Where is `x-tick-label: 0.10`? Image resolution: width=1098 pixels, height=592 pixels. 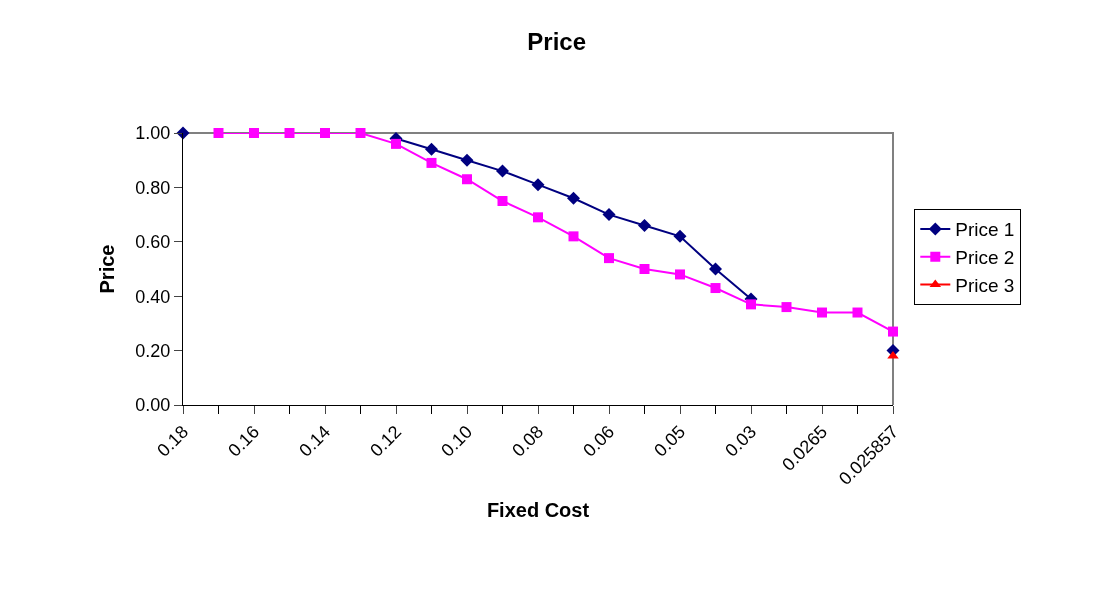 x-tick-label: 0.10 is located at coordinates (457, 441).